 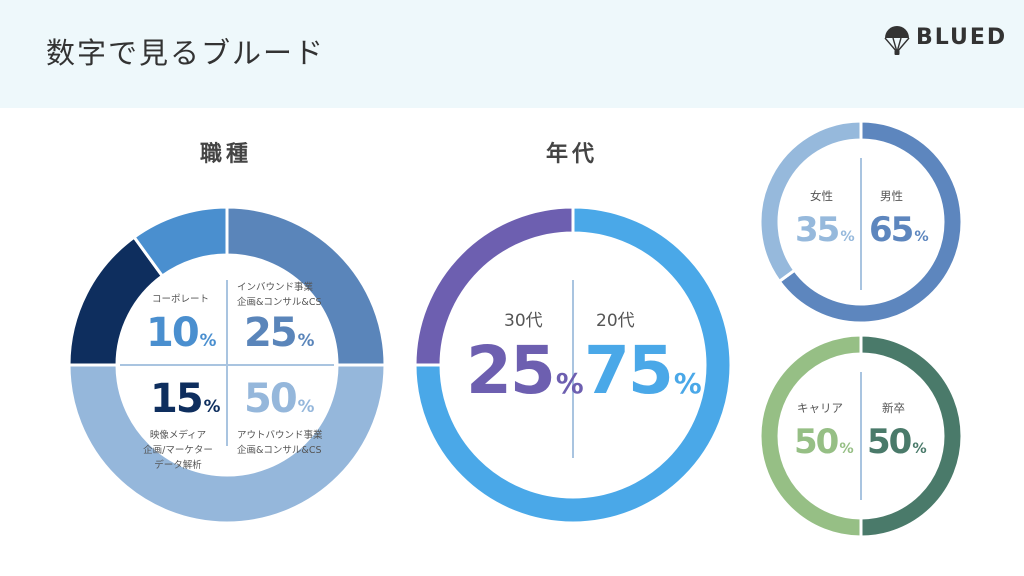 What do you see at coordinates (180, 241) in the screenshot?
I see `job-segment-corporate` at bounding box center [180, 241].